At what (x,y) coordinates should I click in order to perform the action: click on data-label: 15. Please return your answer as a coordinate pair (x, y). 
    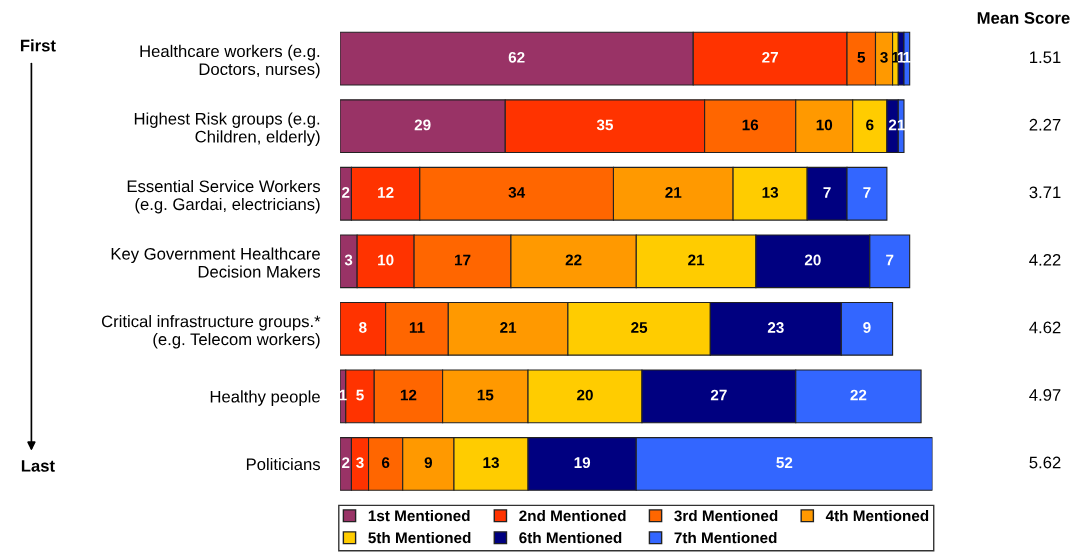
    Looking at the image, I should click on (485, 395).